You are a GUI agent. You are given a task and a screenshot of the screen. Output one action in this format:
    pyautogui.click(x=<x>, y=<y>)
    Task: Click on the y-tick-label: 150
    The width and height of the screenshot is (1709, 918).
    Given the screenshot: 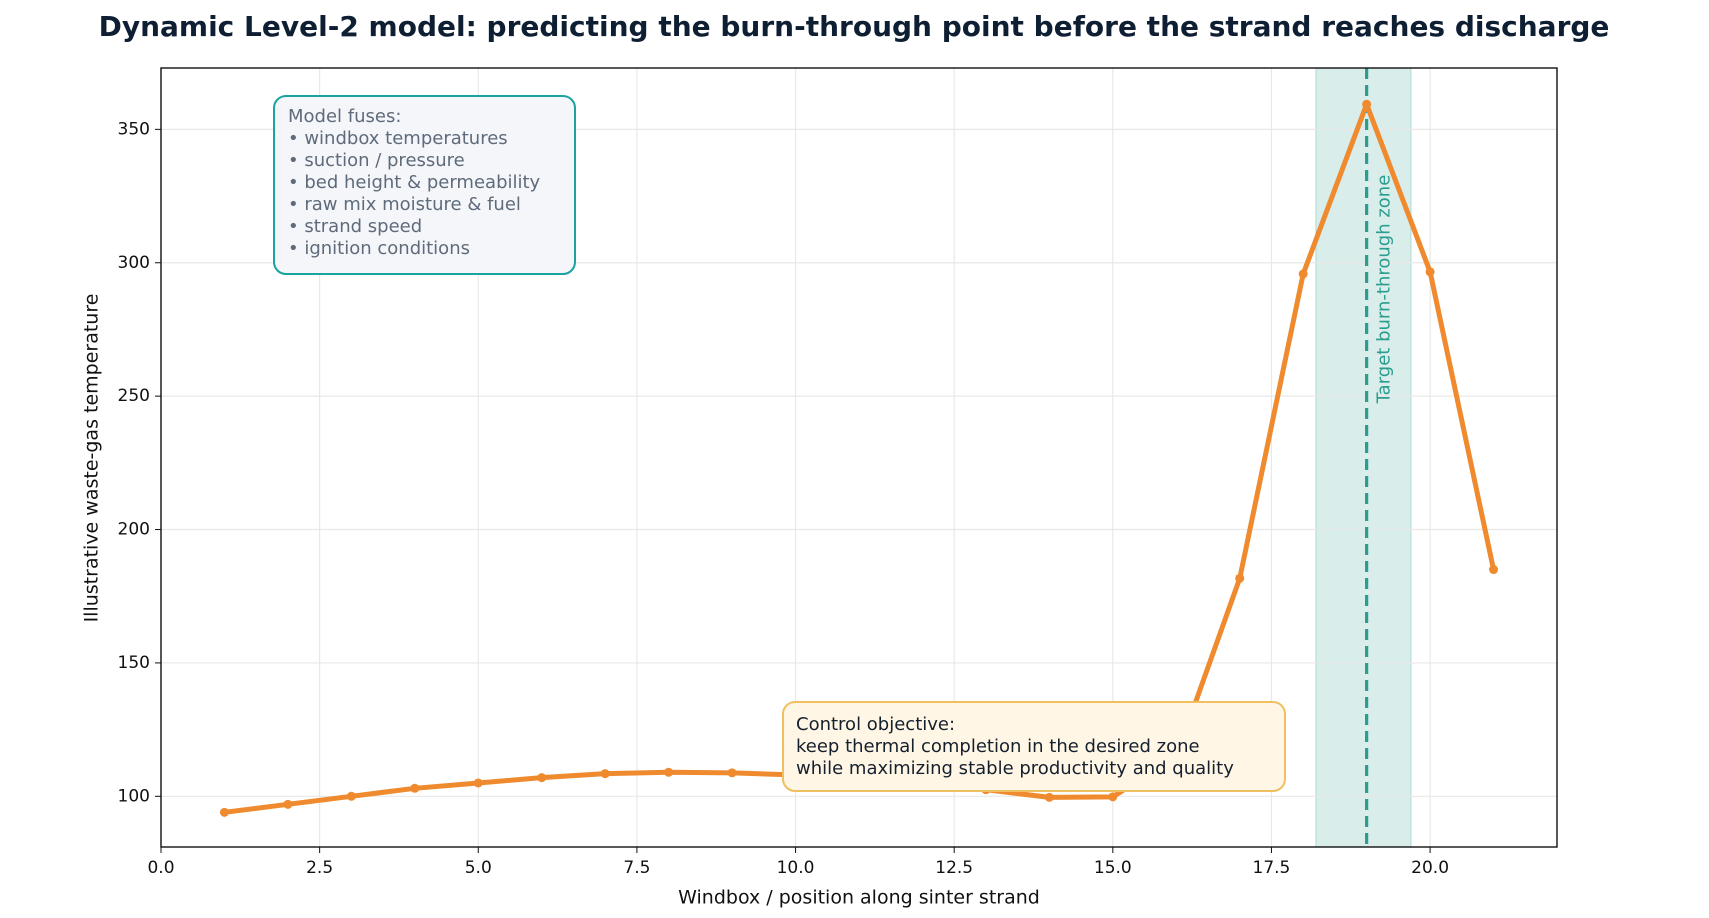 What is the action you would take?
    pyautogui.click(x=134, y=663)
    